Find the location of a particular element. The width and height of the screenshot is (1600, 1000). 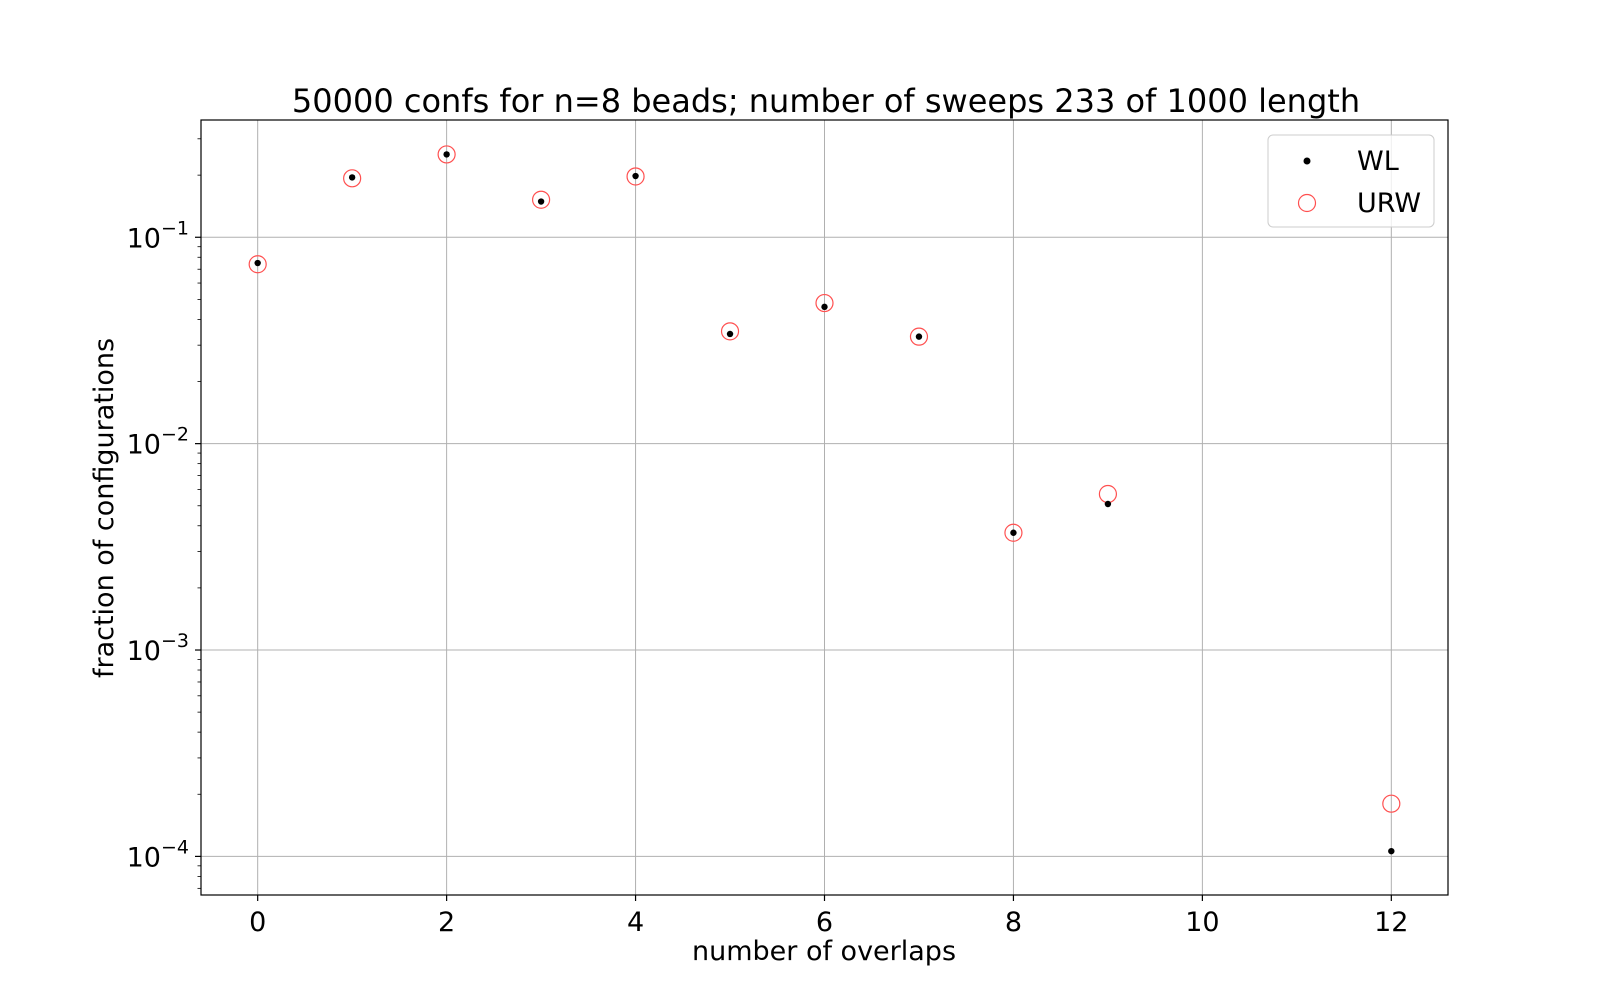

y-tick-label: 10⁻² is located at coordinates (158, 442).